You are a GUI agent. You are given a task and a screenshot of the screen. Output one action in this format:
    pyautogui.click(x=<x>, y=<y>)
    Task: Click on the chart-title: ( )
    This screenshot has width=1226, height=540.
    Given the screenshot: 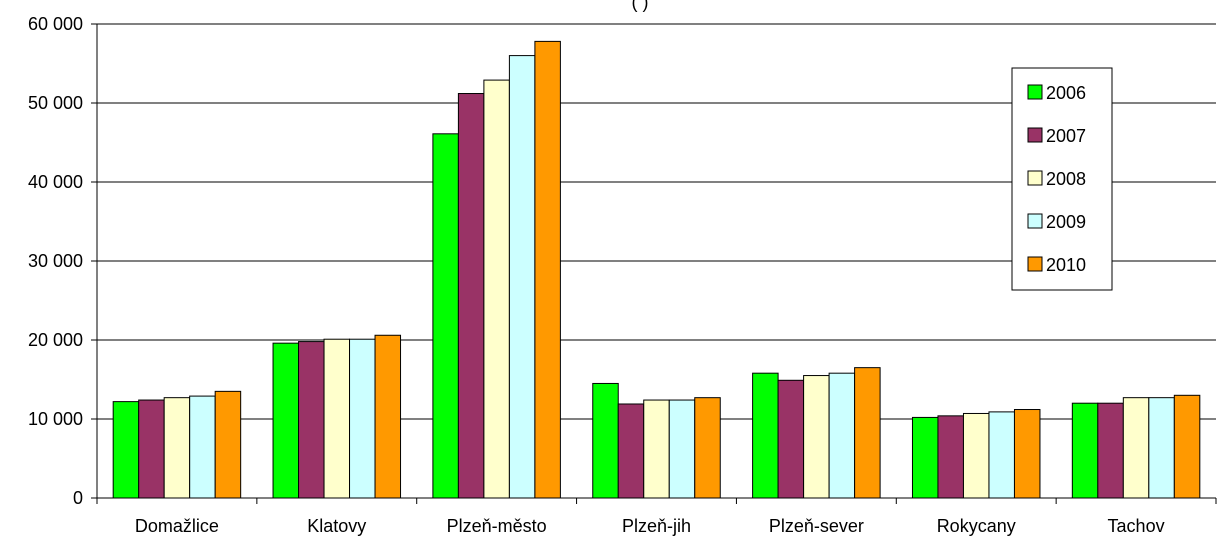 What is the action you would take?
    pyautogui.click(x=640, y=6)
    